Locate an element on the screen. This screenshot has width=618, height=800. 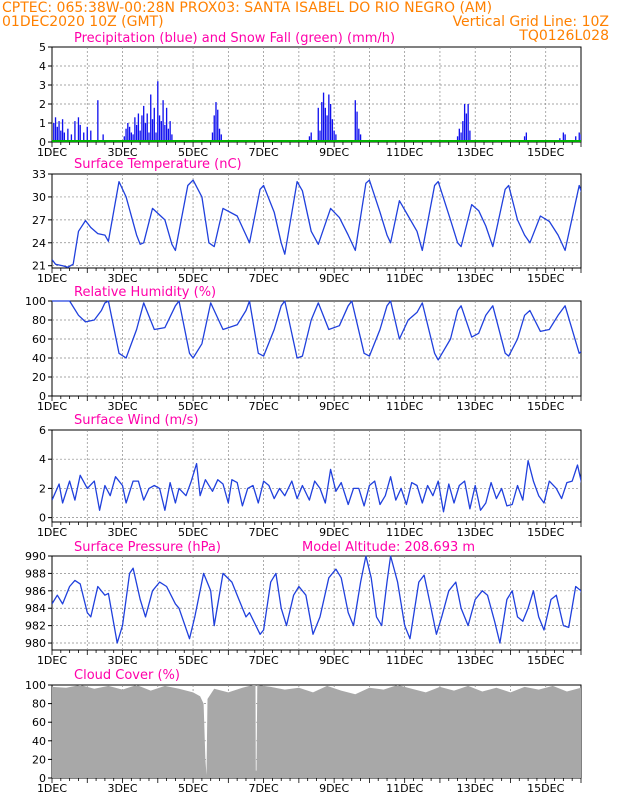
y-tick-label: 982 is located at coordinates (35, 626).